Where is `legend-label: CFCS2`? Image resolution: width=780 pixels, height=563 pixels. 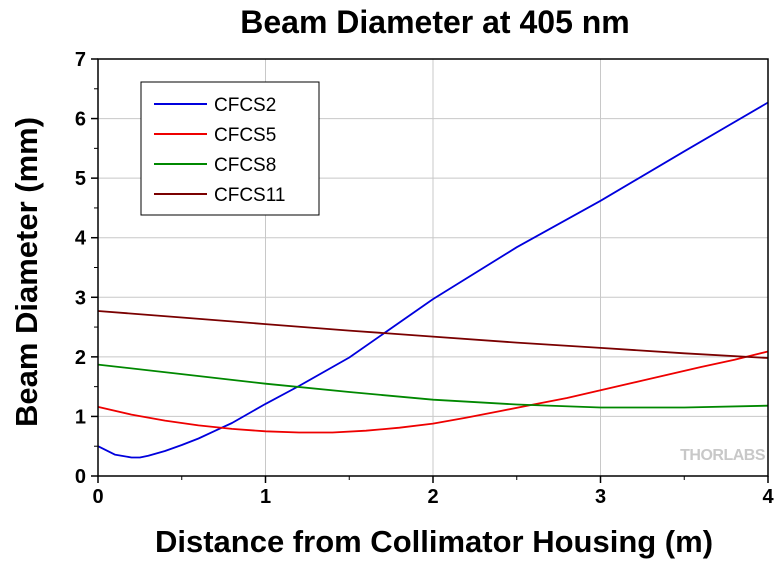
legend-label: CFCS2 is located at coordinates (245, 105).